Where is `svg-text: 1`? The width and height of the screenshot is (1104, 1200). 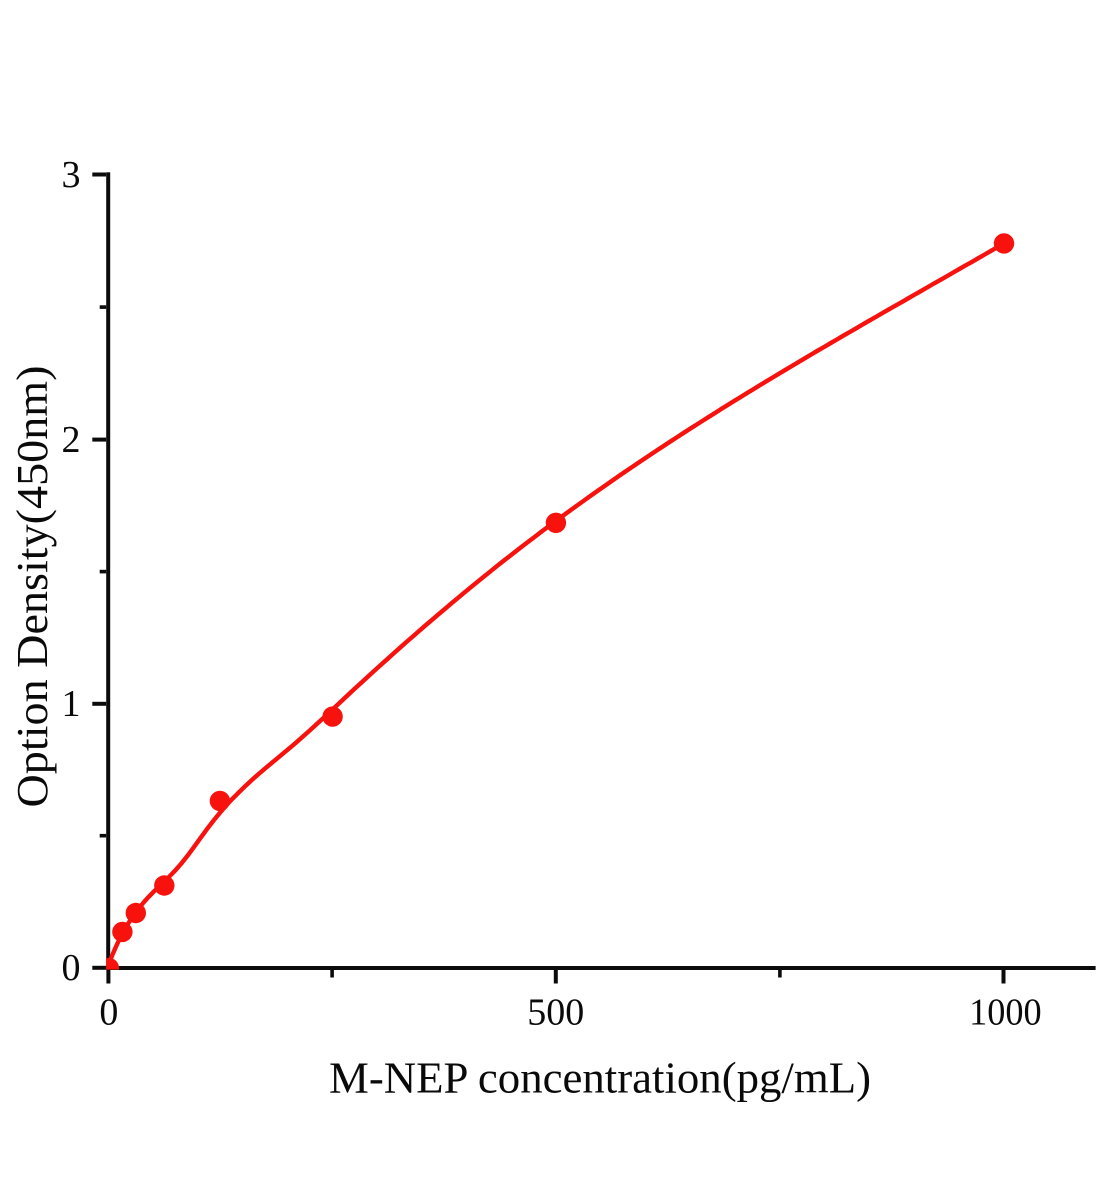
svg-text: 1 is located at coordinates (71, 704).